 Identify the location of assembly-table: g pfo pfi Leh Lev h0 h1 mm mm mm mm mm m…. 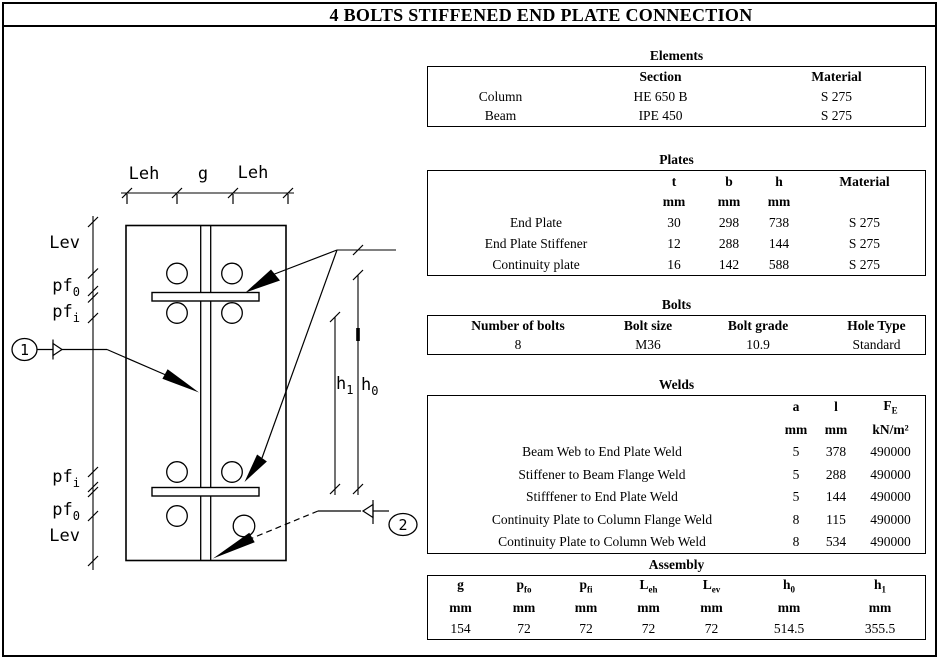
(676, 607).